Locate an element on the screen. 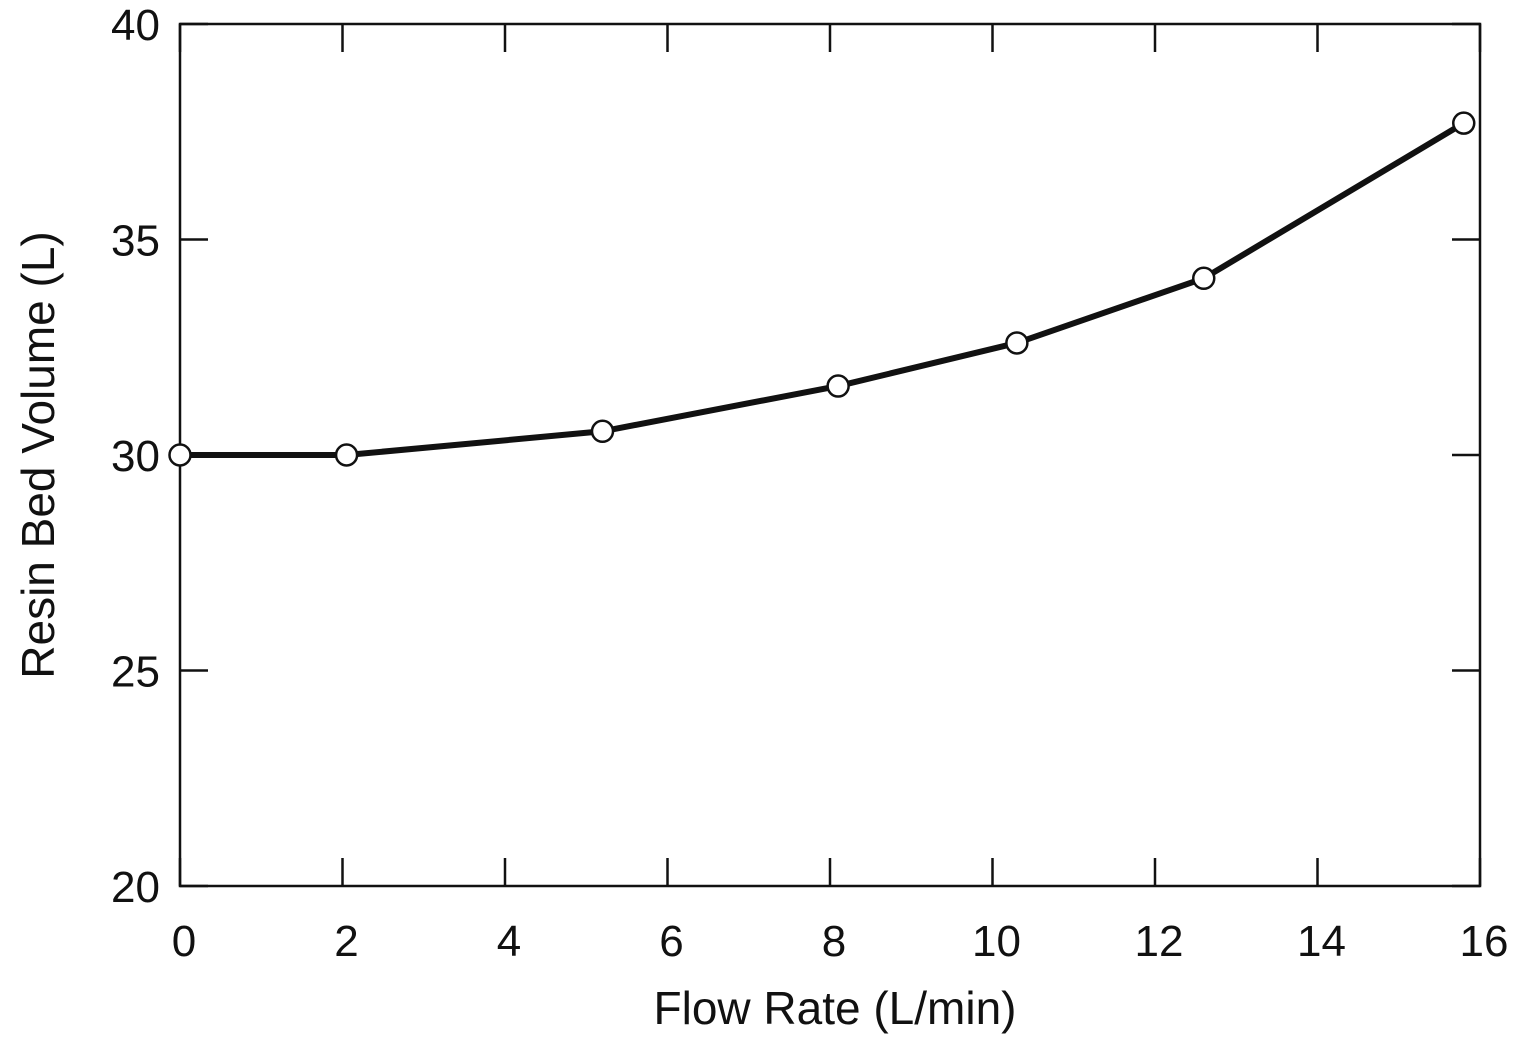 The image size is (1526, 1038). x-tick-label: 8 is located at coordinates (834, 941).